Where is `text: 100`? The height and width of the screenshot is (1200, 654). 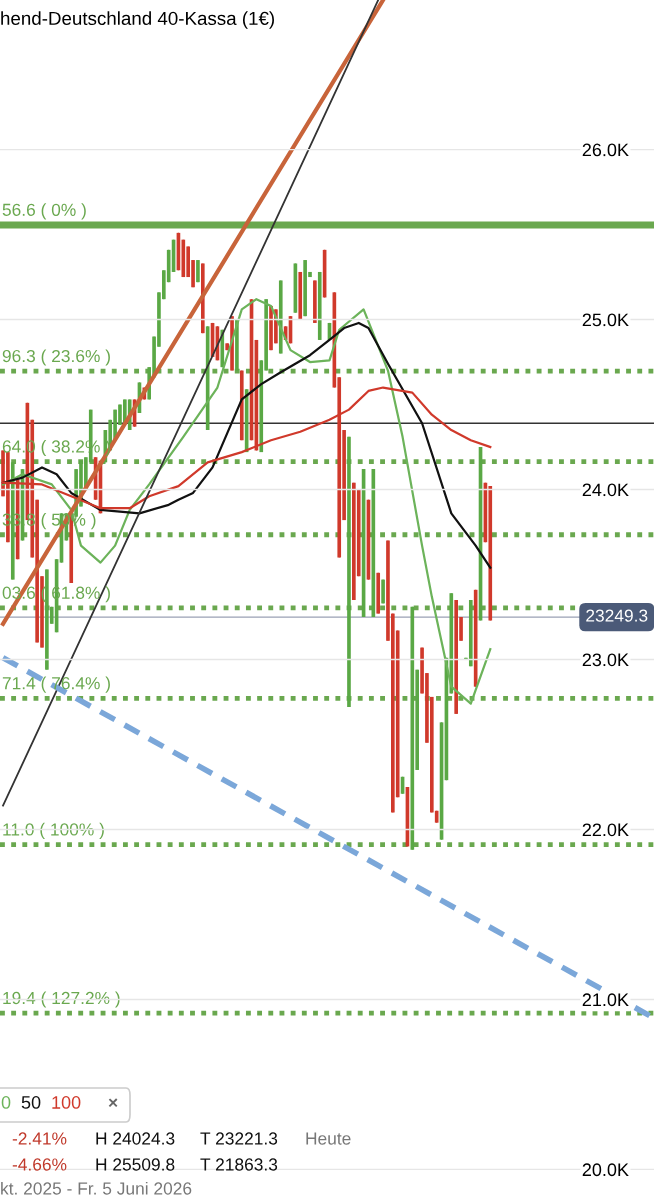
text: 100 is located at coordinates (66, 1102).